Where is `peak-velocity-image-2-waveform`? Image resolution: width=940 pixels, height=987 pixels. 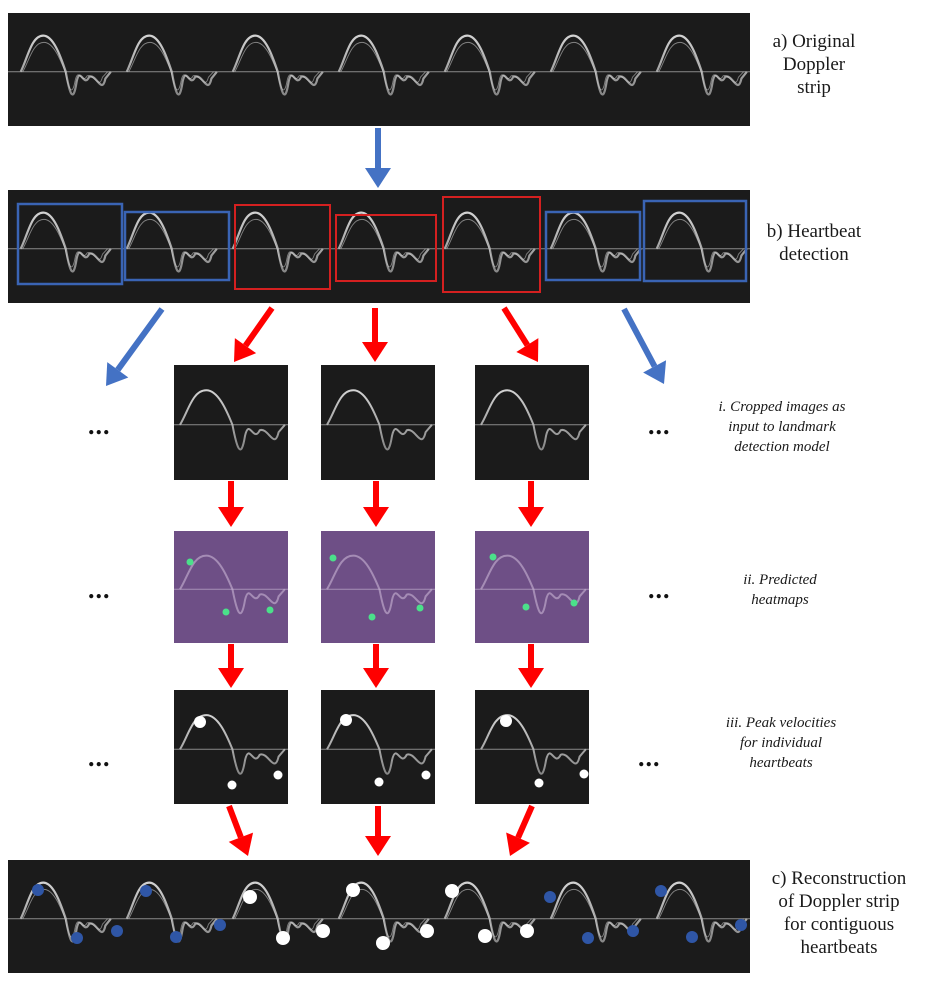
peak-velocity-image-2-waveform is located at coordinates (379, 744).